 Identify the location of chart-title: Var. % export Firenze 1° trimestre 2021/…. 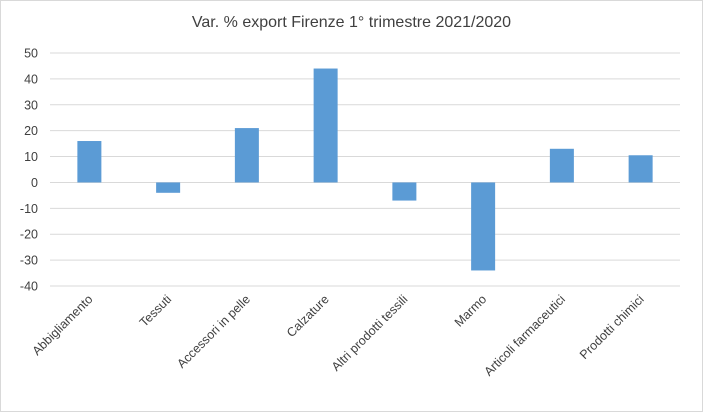
(351, 22).